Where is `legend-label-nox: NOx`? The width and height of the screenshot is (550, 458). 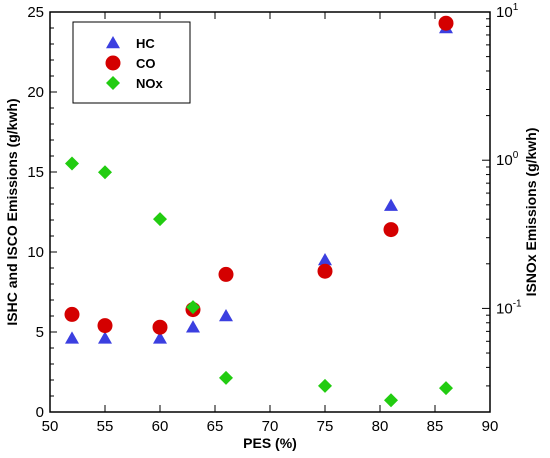 legend-label-nox: NOx is located at coordinates (150, 83).